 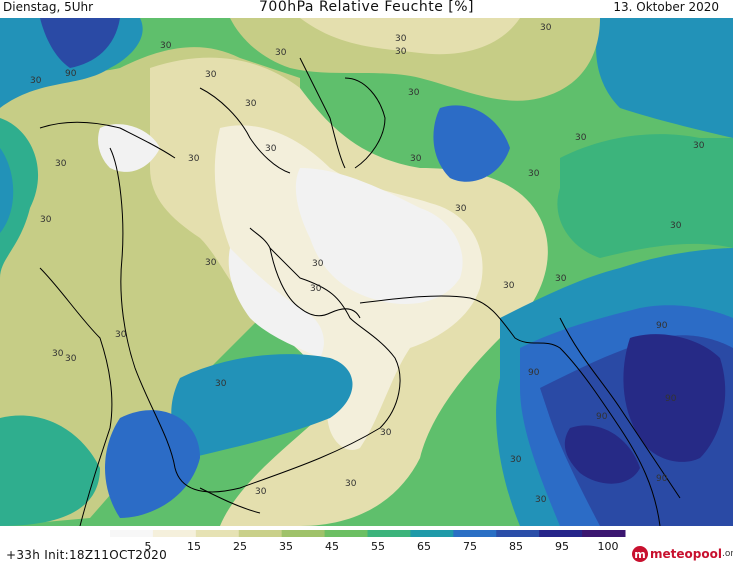 What do you see at coordinates (76, 396) in the screenshot?
I see `red-sea-west-coast` at bounding box center [76, 396].